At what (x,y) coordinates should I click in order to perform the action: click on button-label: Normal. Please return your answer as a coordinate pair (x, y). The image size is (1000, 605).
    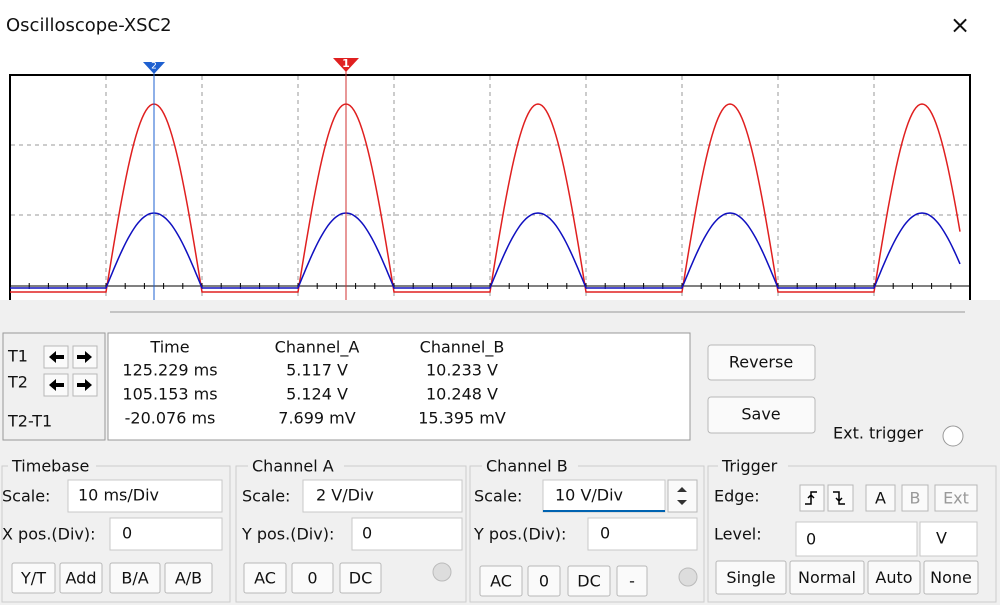
    Looking at the image, I should click on (827, 577).